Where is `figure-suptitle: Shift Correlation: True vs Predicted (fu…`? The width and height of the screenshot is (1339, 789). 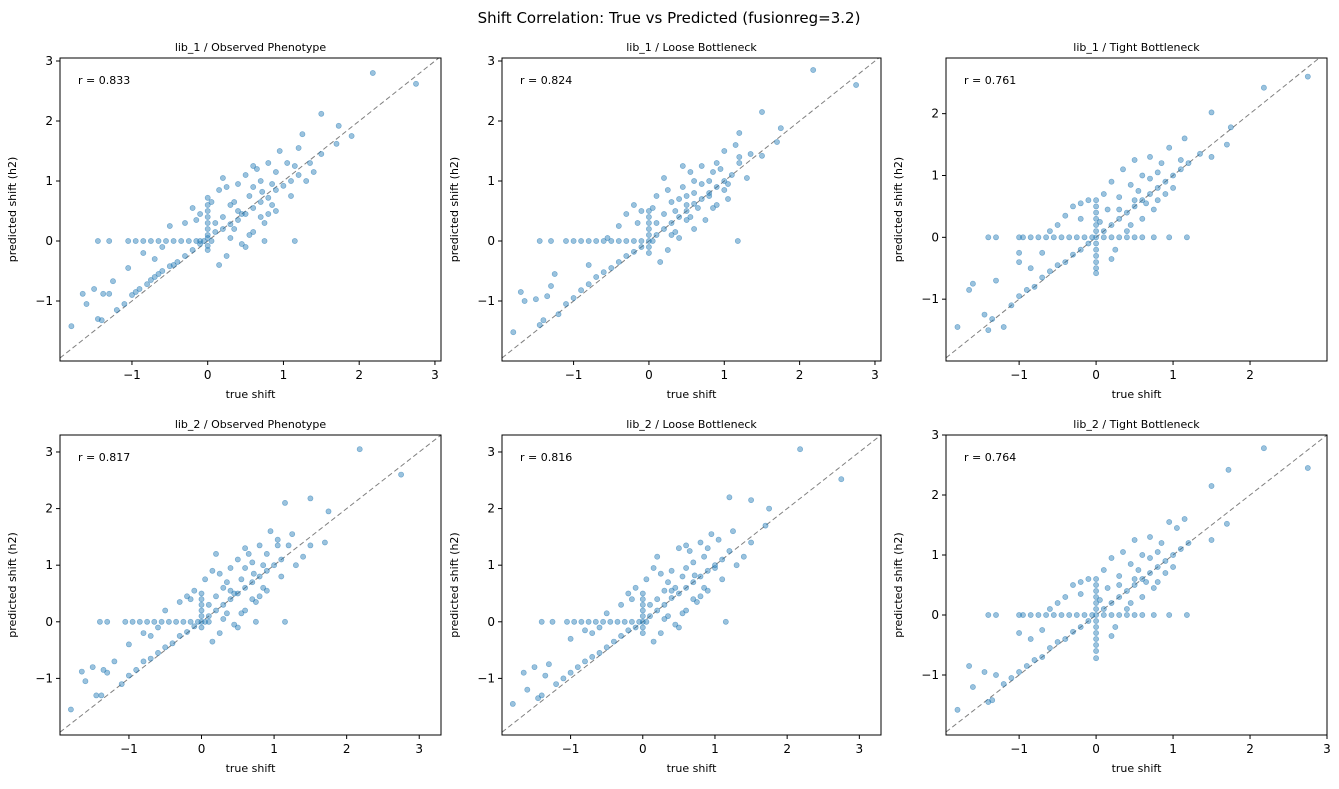 figure-suptitle: Shift Correlation: True vs Predicted (fu… is located at coordinates (669, 18).